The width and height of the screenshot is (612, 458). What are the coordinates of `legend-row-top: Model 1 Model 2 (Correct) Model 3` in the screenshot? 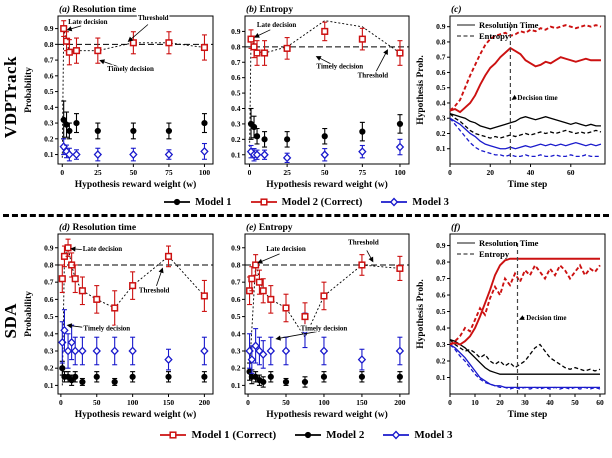 It's located at (306, 202).